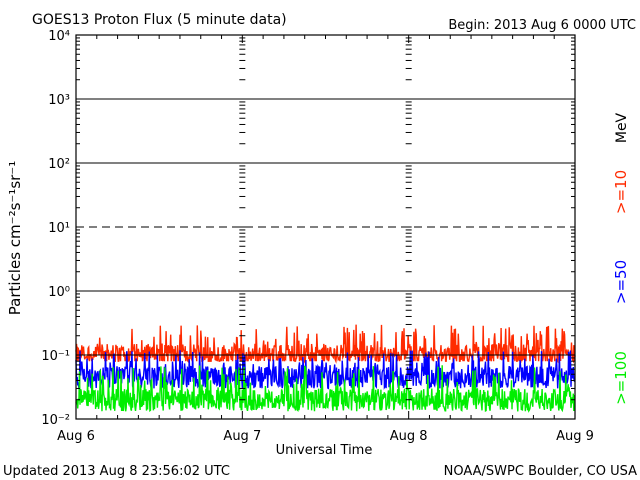  What do you see at coordinates (621, 378) in the screenshot?
I see `legend-entry-100mev: >=100` at bounding box center [621, 378].